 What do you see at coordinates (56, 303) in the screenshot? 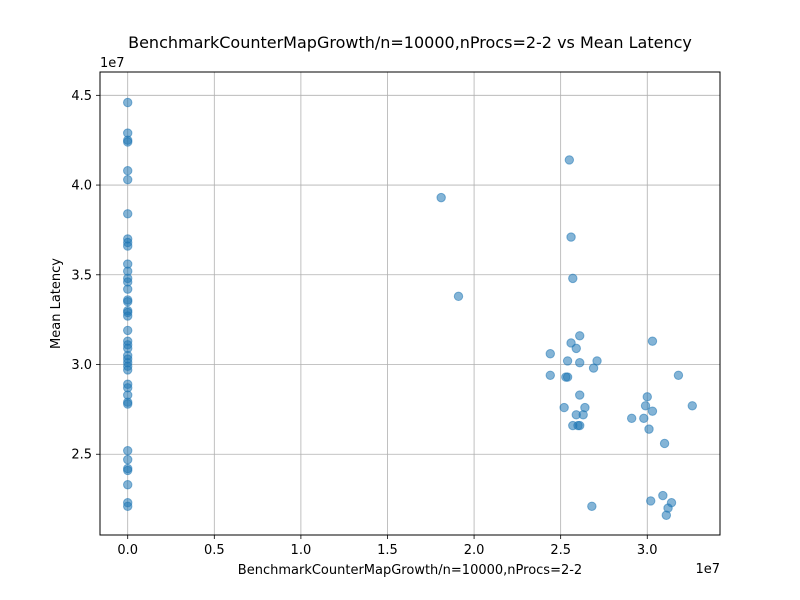
I see `y-axis-label: Mean Latency` at bounding box center [56, 303].